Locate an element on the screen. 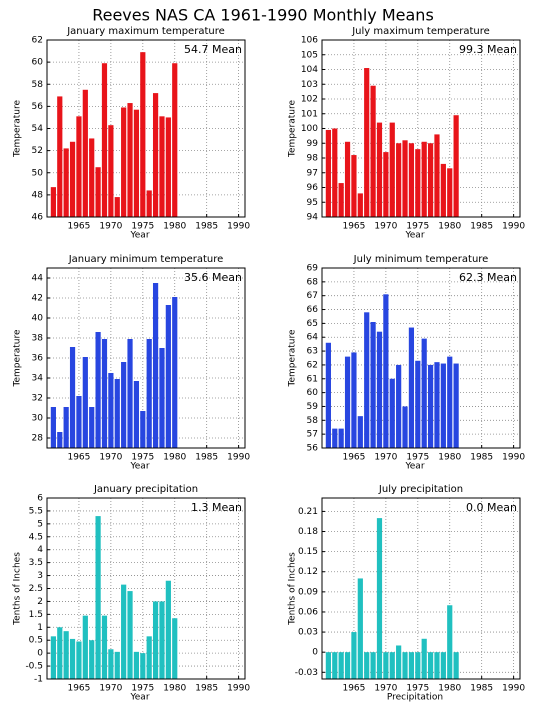  y-tick-label: 0.18 is located at coordinates (308, 532).